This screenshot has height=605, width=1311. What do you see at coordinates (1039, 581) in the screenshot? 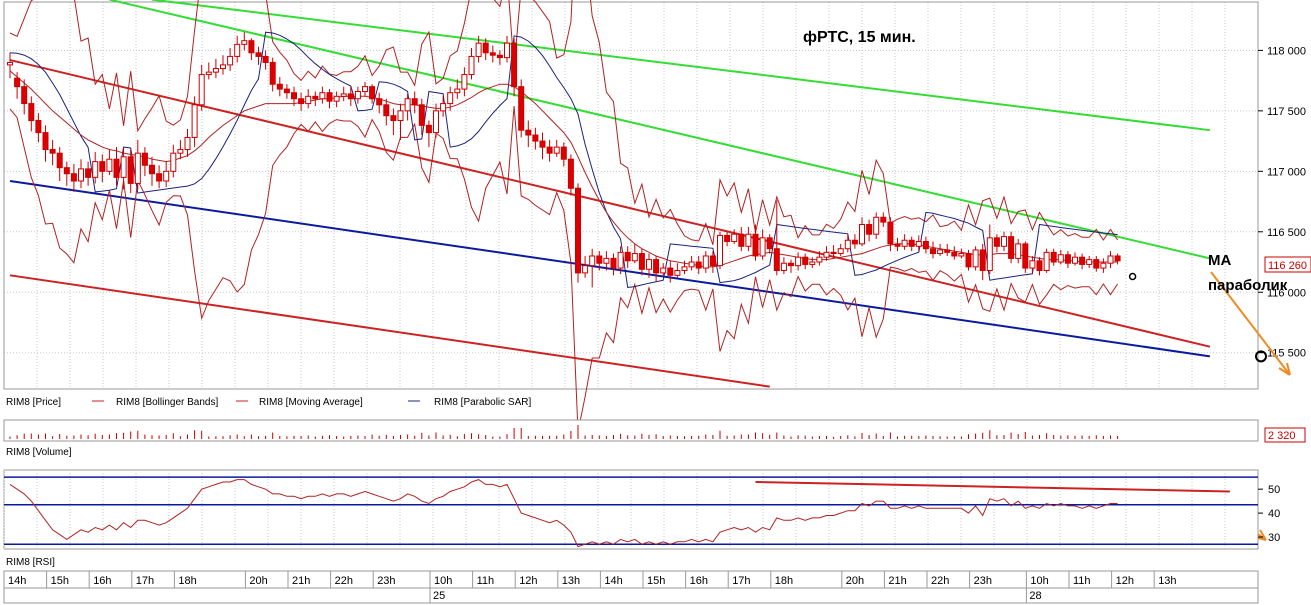
I see `time-tick-label: 10h` at bounding box center [1039, 581].